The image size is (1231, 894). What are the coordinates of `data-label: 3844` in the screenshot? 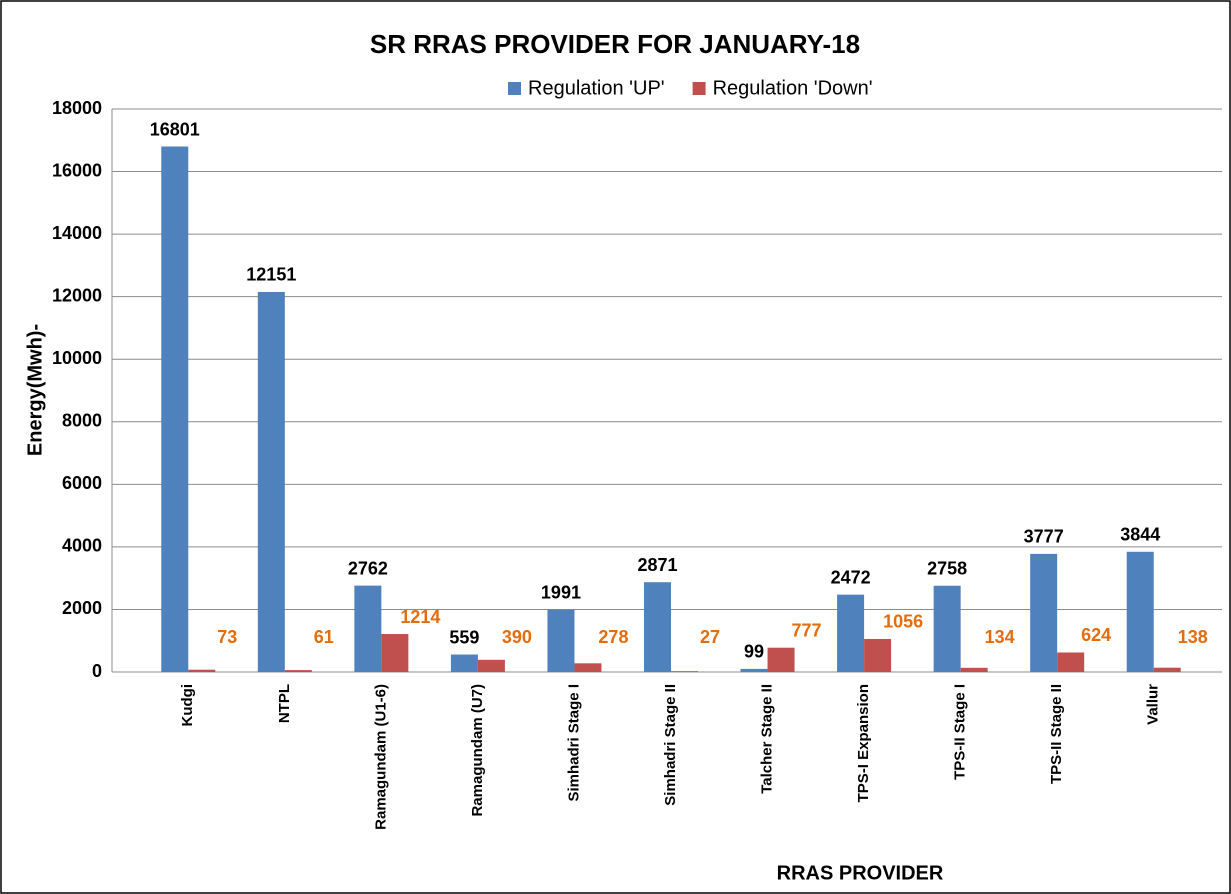 It's located at (1140, 535).